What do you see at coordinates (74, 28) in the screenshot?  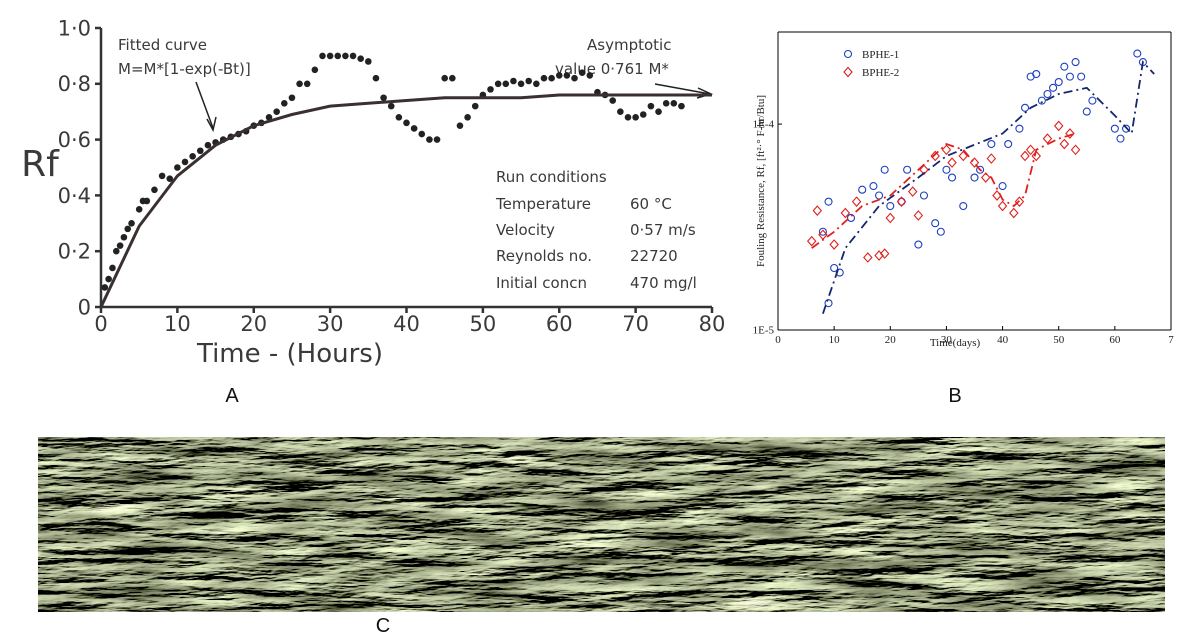 I see `y-tick-label: 1·0` at bounding box center [74, 28].